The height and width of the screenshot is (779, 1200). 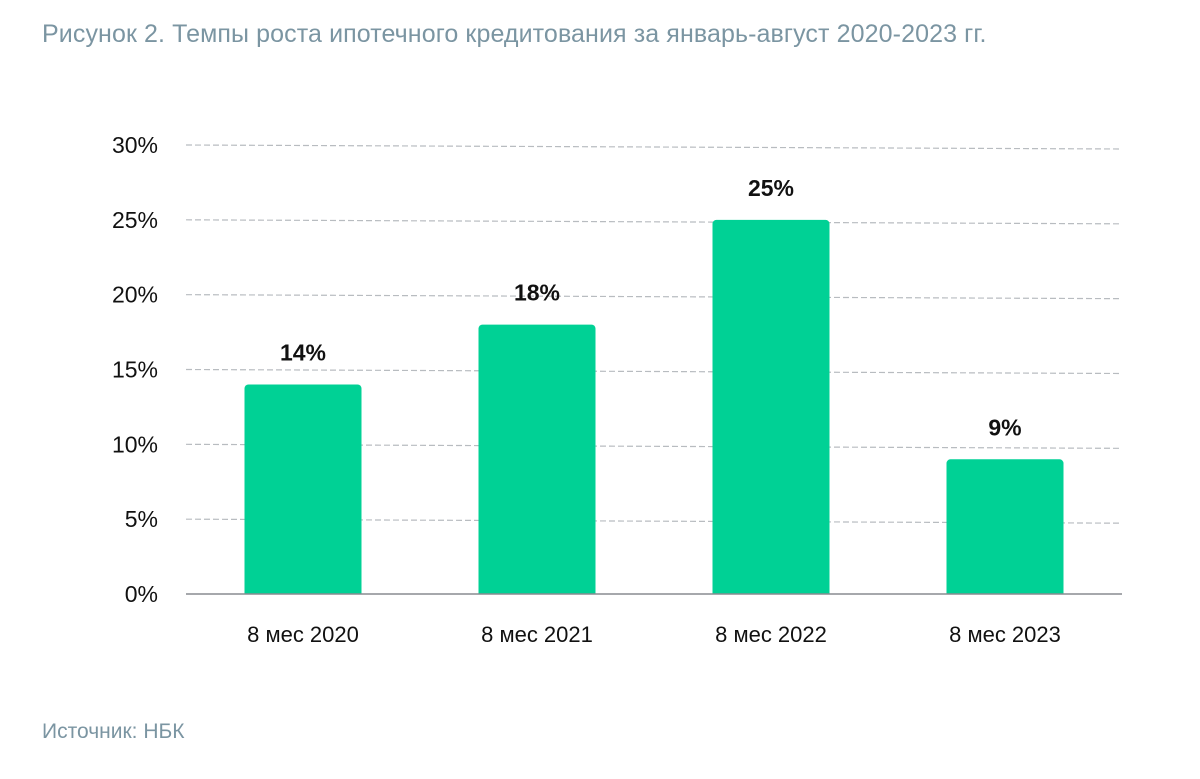 What do you see at coordinates (1005, 634) in the screenshot?
I see `x-tick-label: 8 мес 2023` at bounding box center [1005, 634].